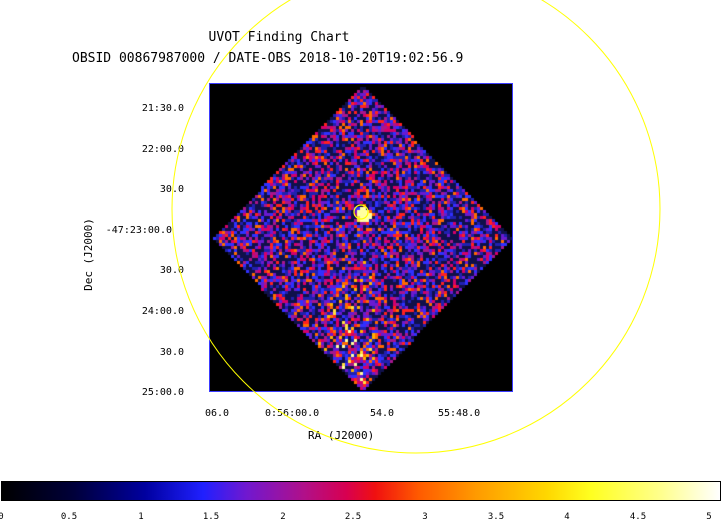 Image resolution: width=722 pixels, height=522 pixels. I want to click on colorbar-tick-label: 3, so click(425, 517).